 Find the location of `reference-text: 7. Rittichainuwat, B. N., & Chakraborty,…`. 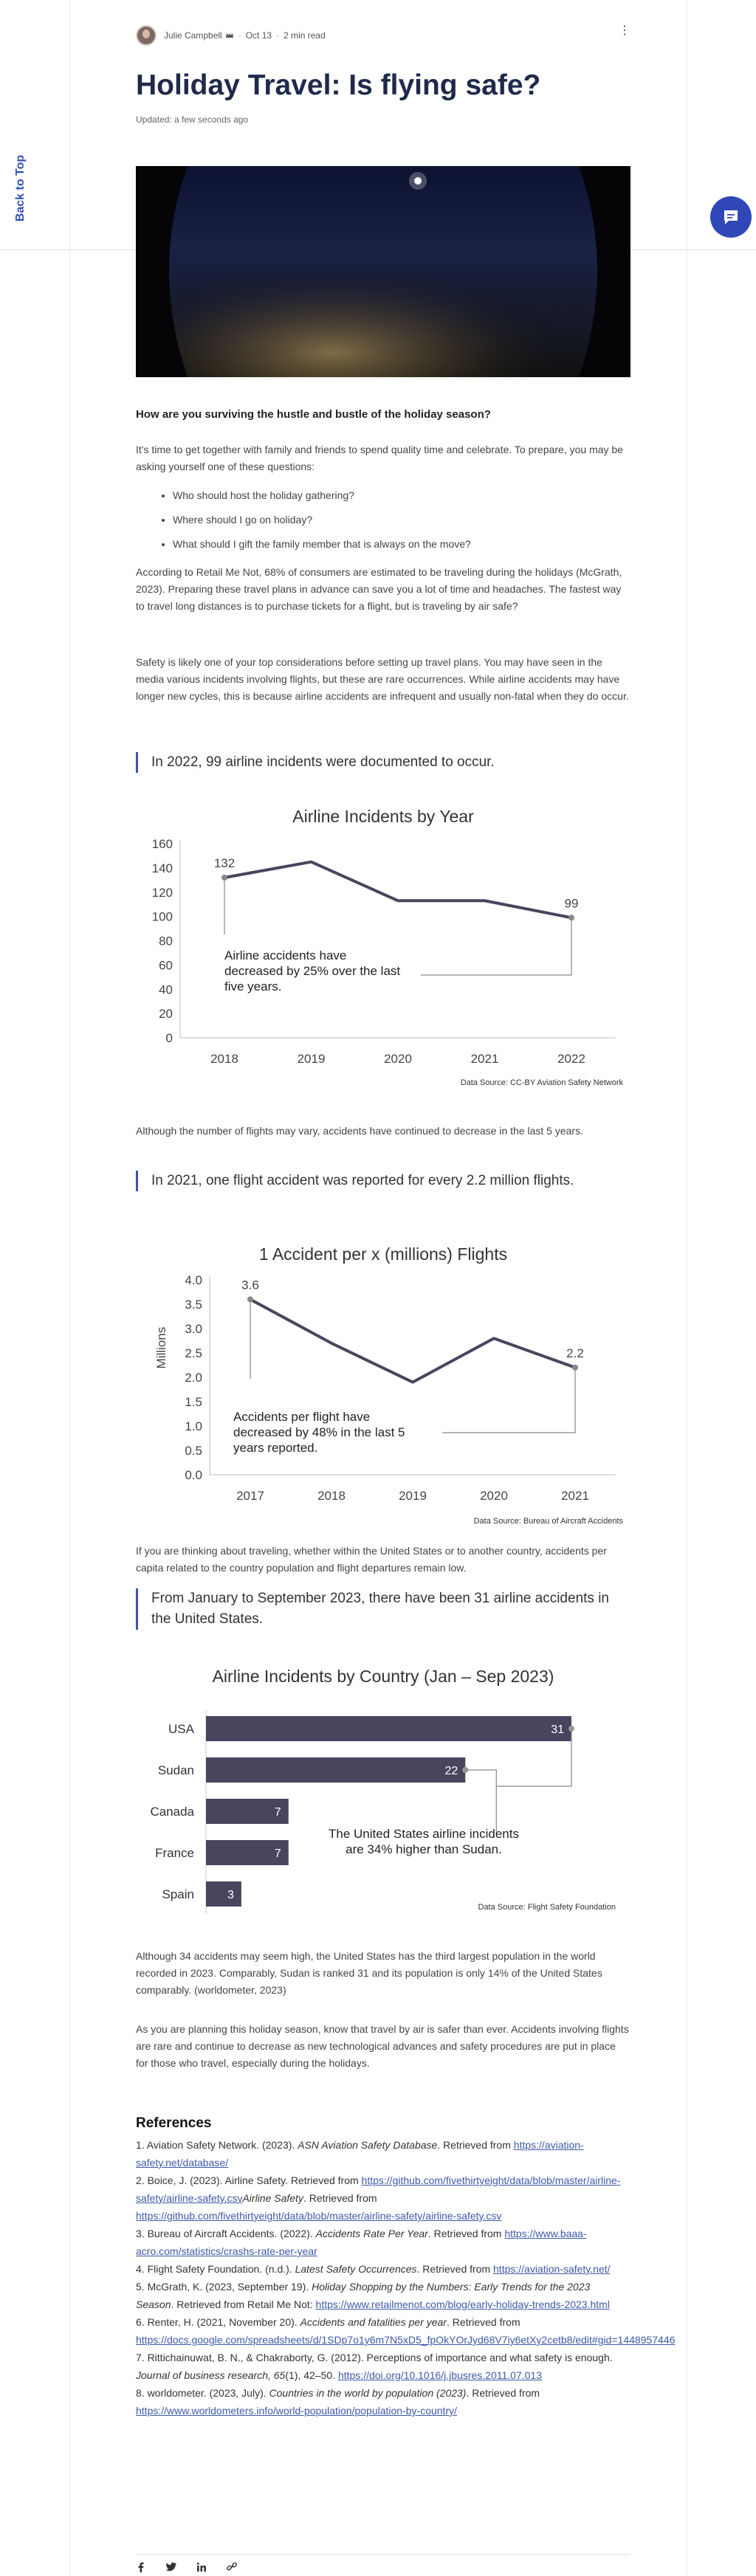

reference-text: 7. Rittichainuwat, B. N., & Chakraborty,… is located at coordinates (374, 2358).